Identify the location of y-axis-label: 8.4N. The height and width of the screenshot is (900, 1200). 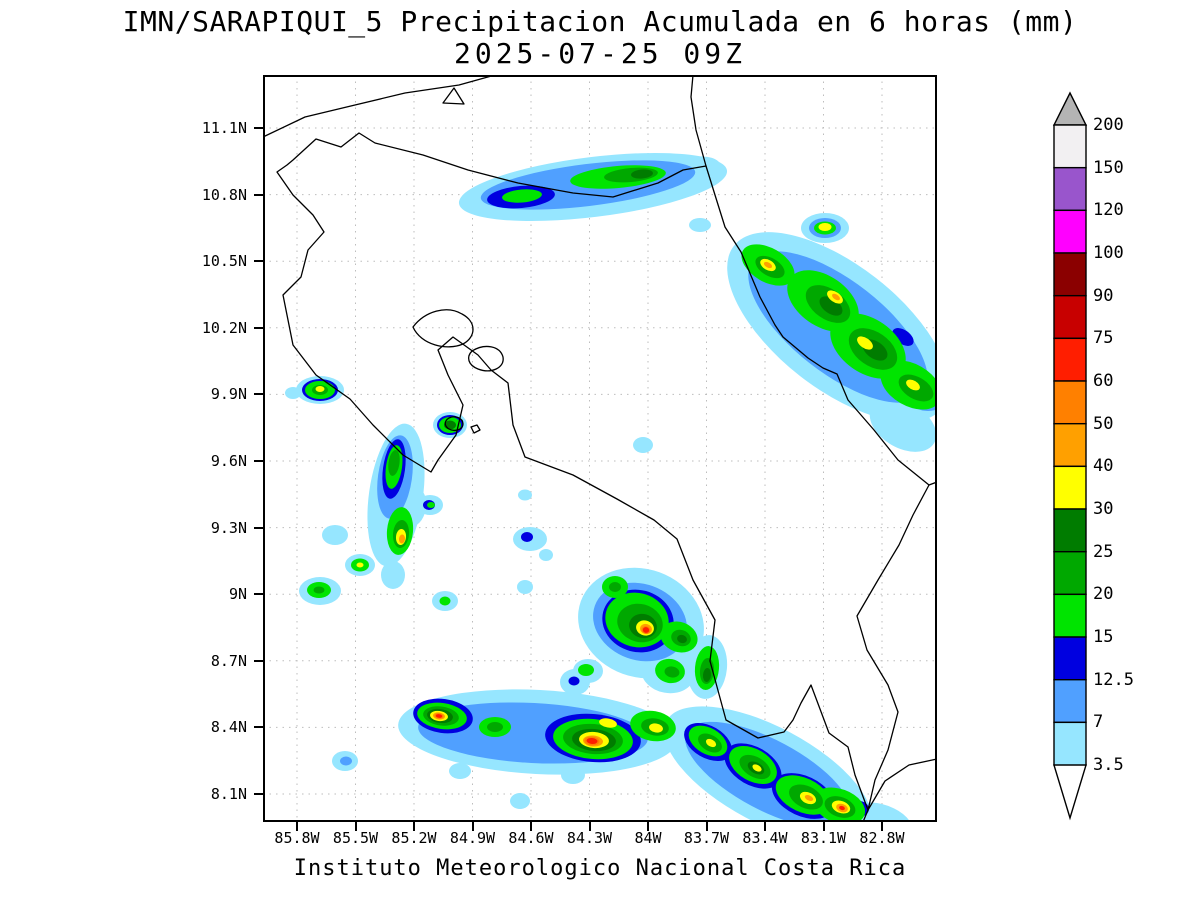
(228, 727).